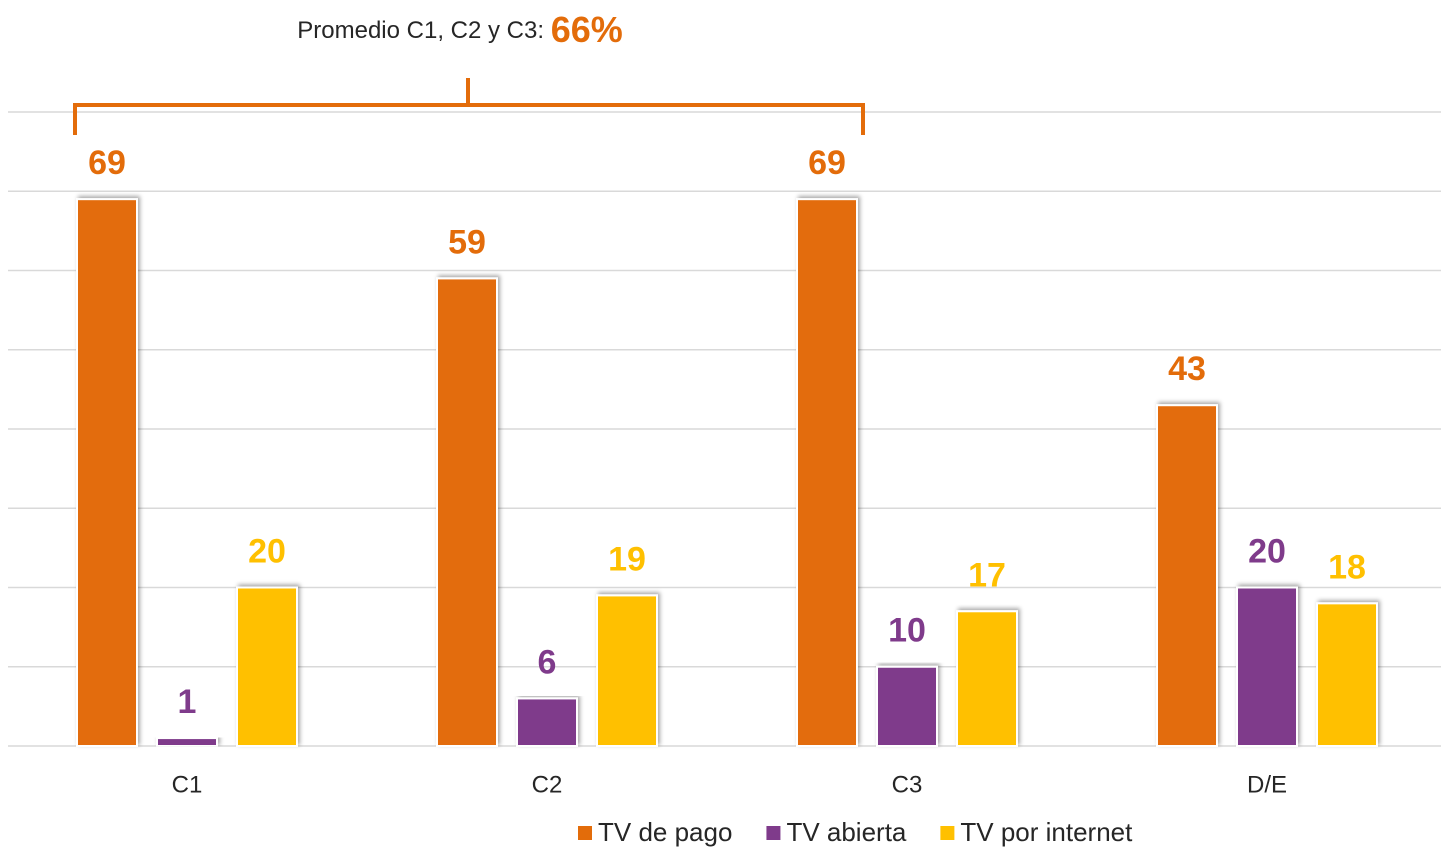 Image resolution: width=1441 pixels, height=852 pixels. What do you see at coordinates (907, 631) in the screenshot?
I see `data-label: 10` at bounding box center [907, 631].